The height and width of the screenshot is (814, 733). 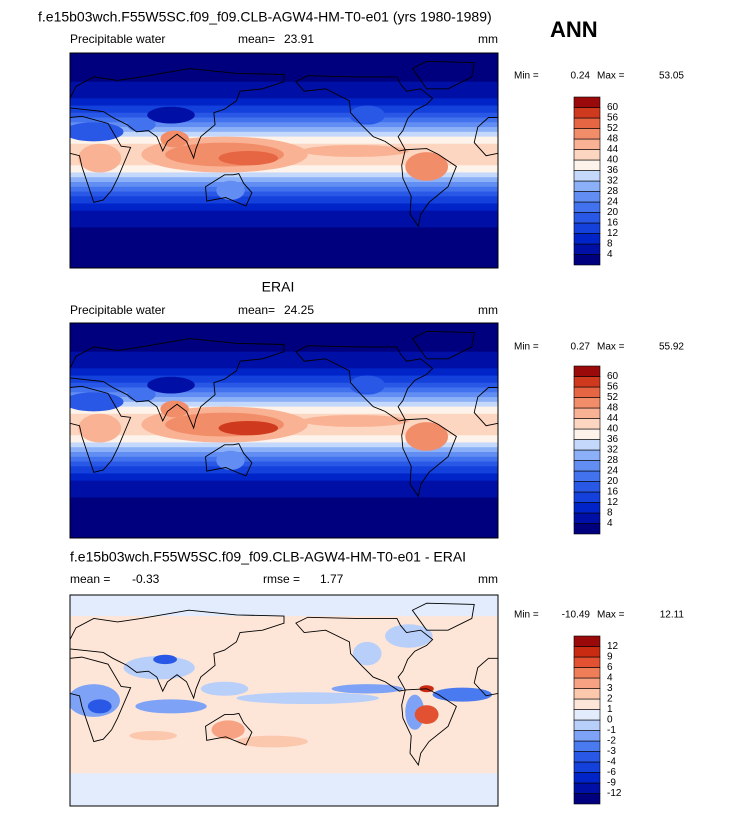 What do you see at coordinates (613, 450) in the screenshot?
I see `colorbar-label: 32` at bounding box center [613, 450].